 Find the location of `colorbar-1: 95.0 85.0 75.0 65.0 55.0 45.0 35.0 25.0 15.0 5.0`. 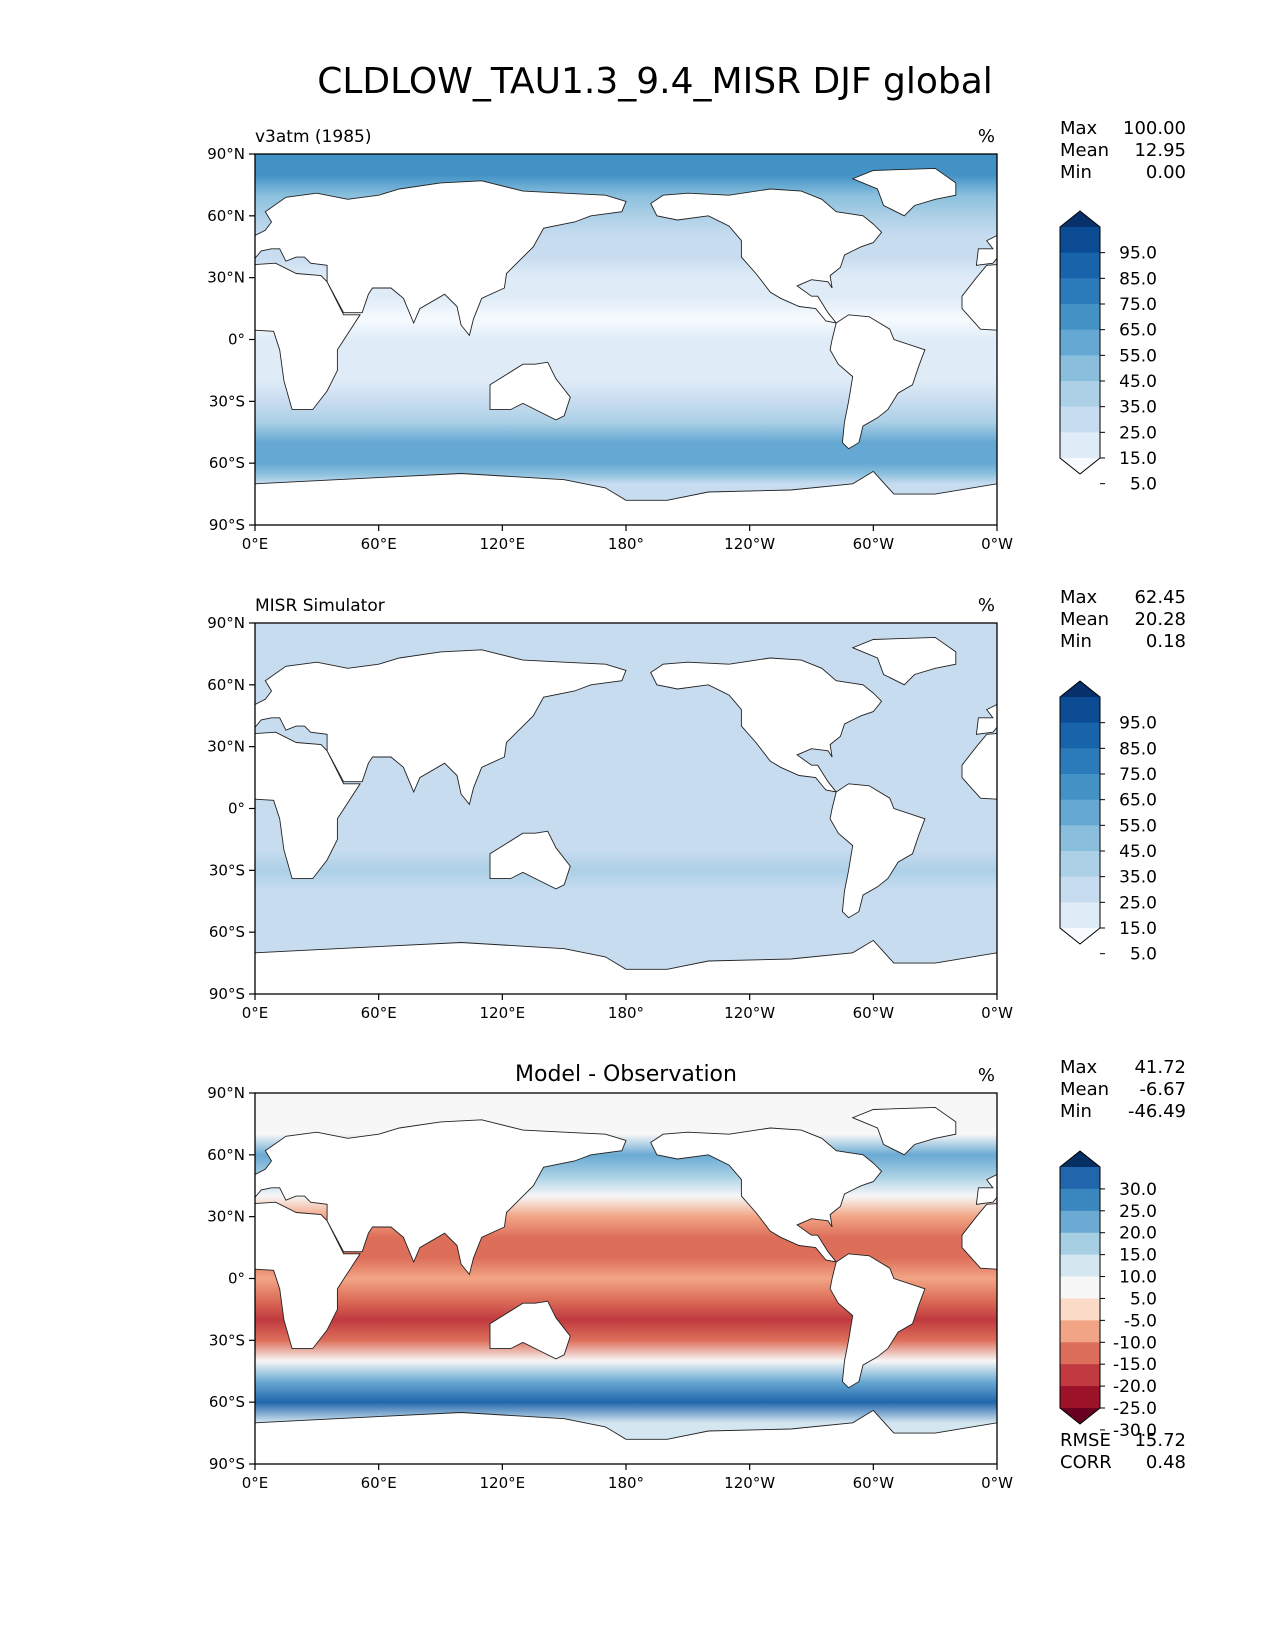

colorbar-1: 95.0 85.0 75.0 65.0 55.0 45.0 35.0 25.0 15.0 5.0 is located at coordinates (1108, 352).